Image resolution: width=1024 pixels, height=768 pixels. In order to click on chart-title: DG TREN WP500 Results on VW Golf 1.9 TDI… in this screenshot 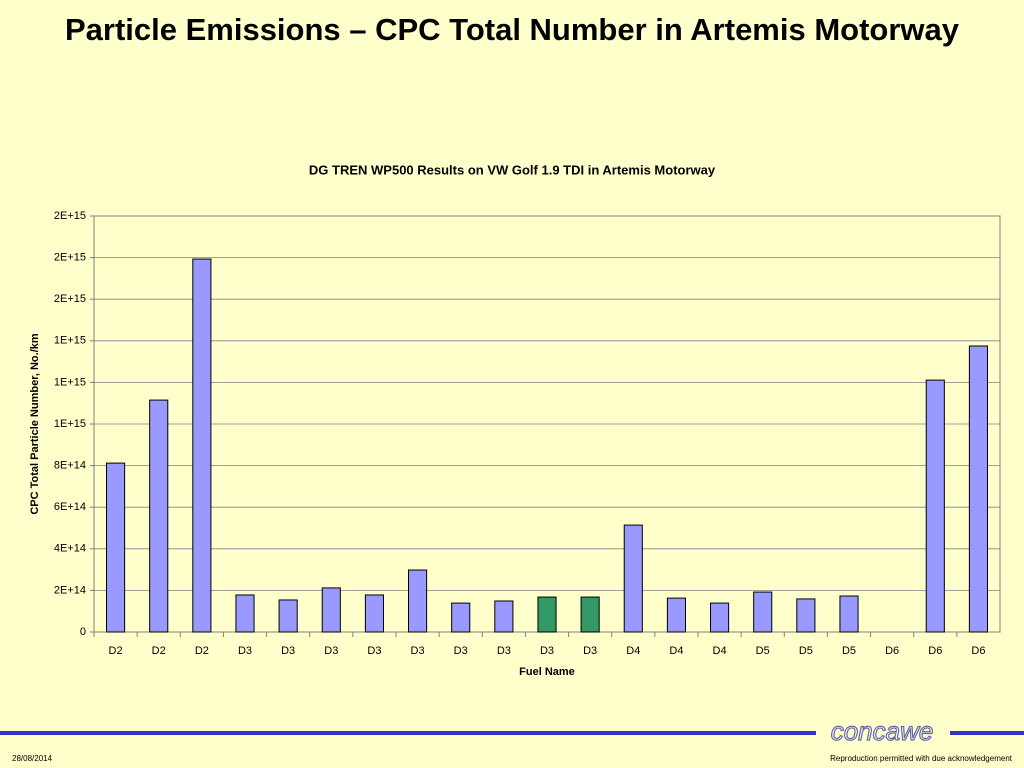, I will do `click(512, 169)`.